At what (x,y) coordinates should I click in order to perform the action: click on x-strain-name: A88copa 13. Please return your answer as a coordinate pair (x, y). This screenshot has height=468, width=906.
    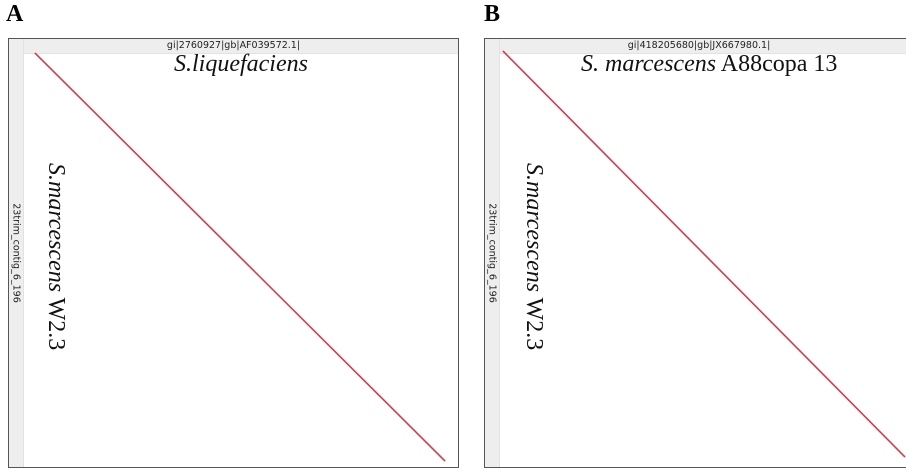
    Looking at the image, I should click on (777, 64).